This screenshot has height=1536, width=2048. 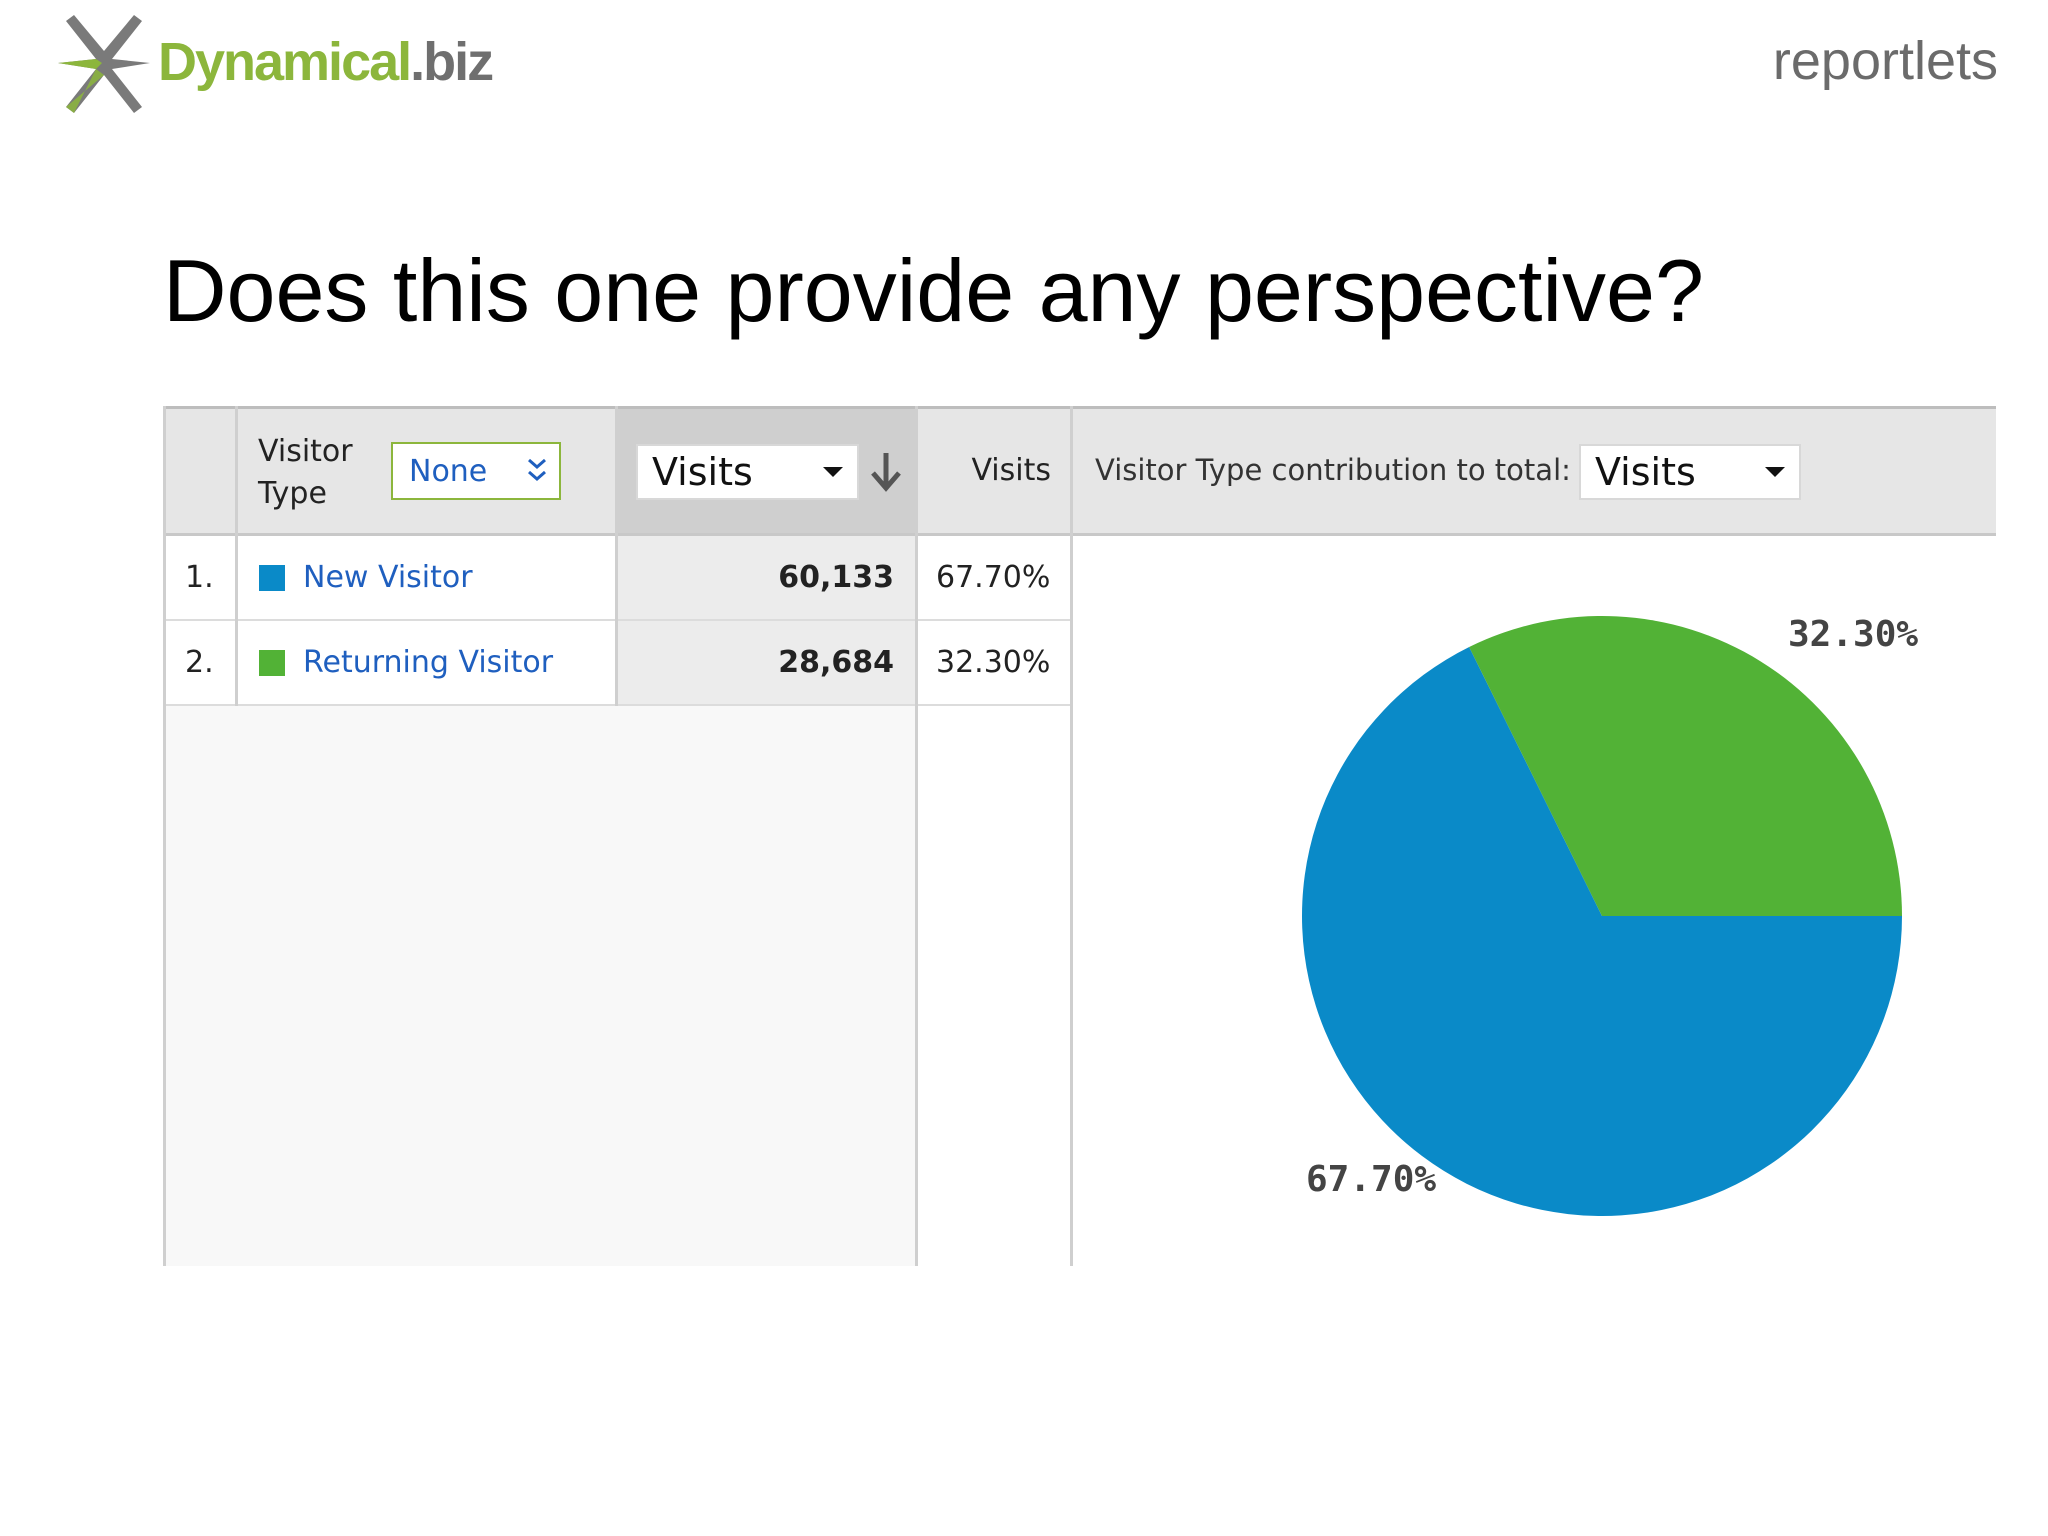 What do you see at coordinates (1853, 634) in the screenshot?
I see `pie-label-returning: 32.30%` at bounding box center [1853, 634].